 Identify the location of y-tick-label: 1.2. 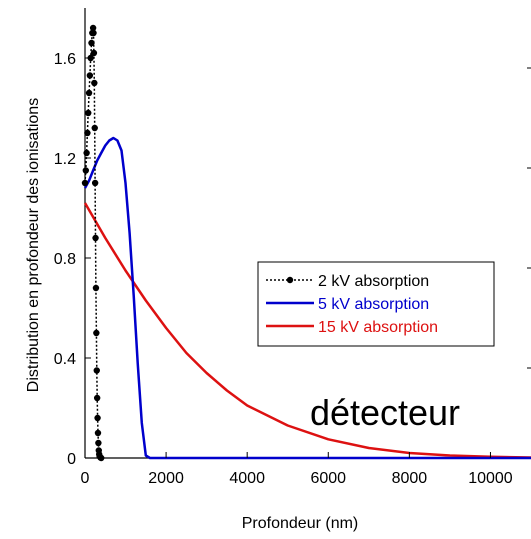
(65, 159).